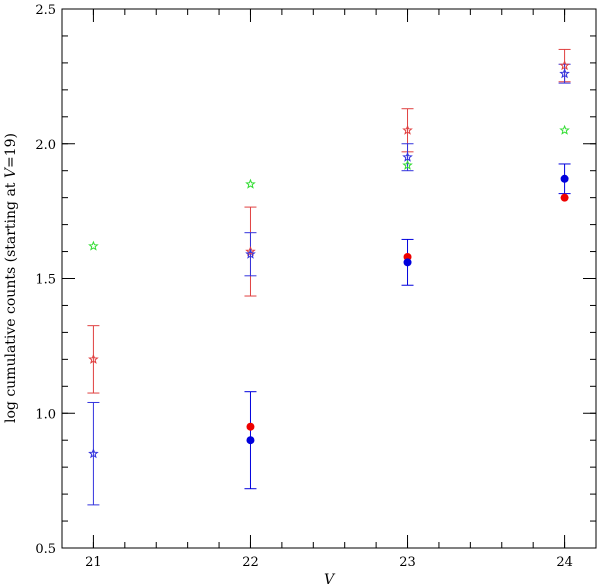 Image resolution: width=600 pixels, height=587 pixels. What do you see at coordinates (330, 579) in the screenshot?
I see `x-axis-label: V` at bounding box center [330, 579].